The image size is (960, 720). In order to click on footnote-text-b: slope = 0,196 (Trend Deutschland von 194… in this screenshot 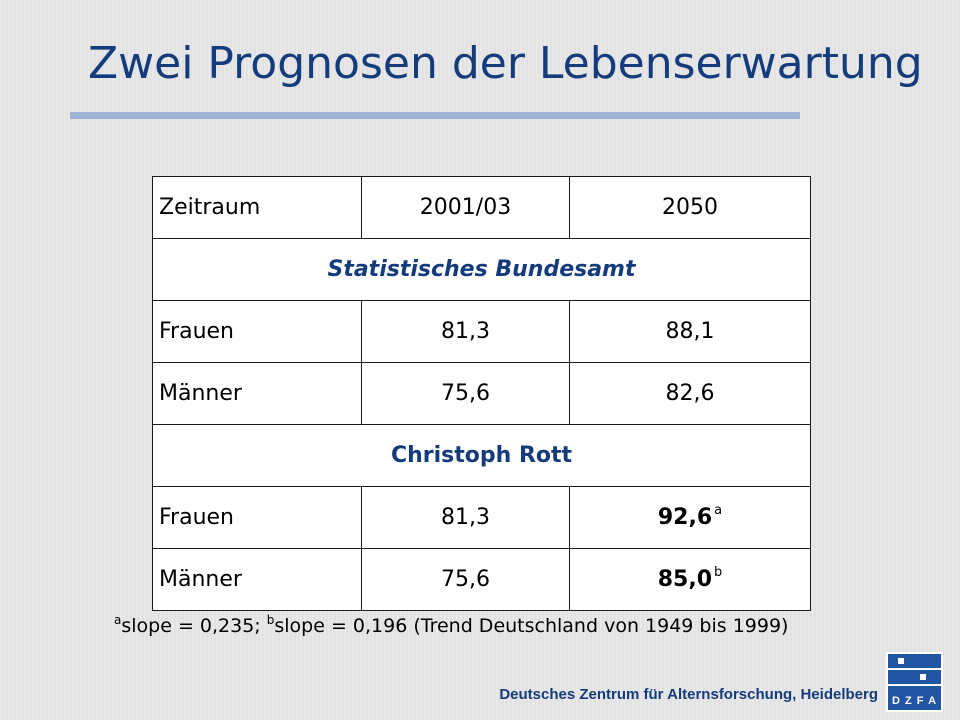, I will do `click(531, 626)`.